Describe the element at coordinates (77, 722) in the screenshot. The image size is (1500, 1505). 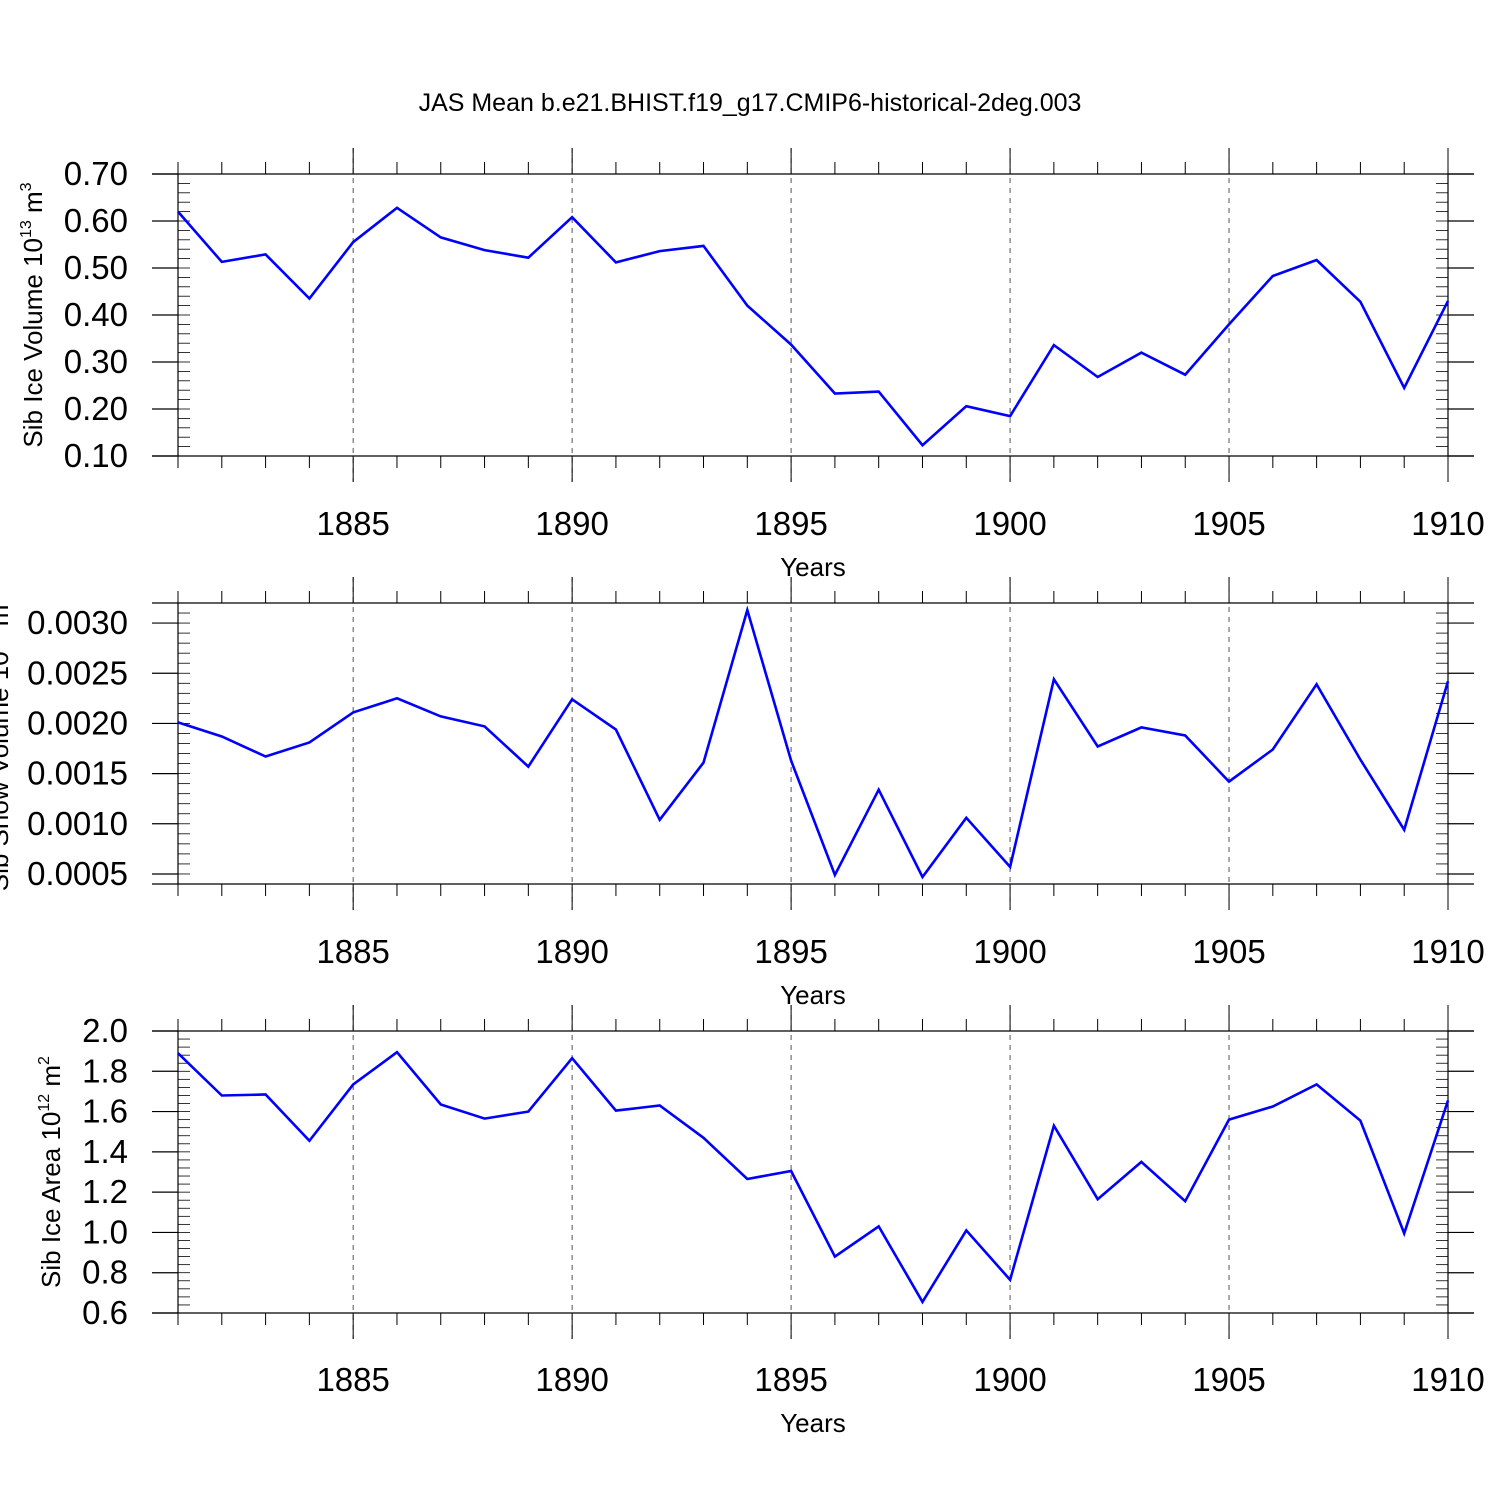
I see `y-tick-label: 0.0020` at that location.